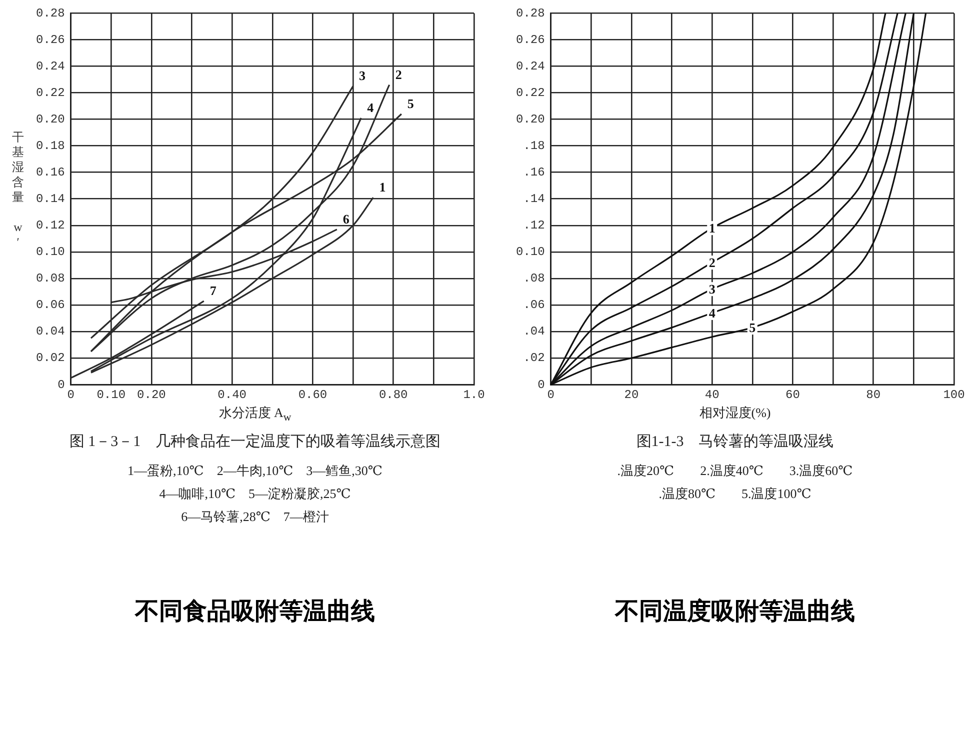 The height and width of the screenshot is (735, 980). I want to click on series-label: 7, so click(213, 290).